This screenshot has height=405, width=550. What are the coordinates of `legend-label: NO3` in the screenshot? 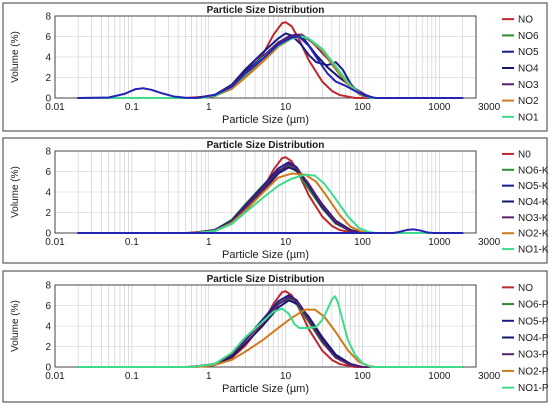 It's located at (528, 85).